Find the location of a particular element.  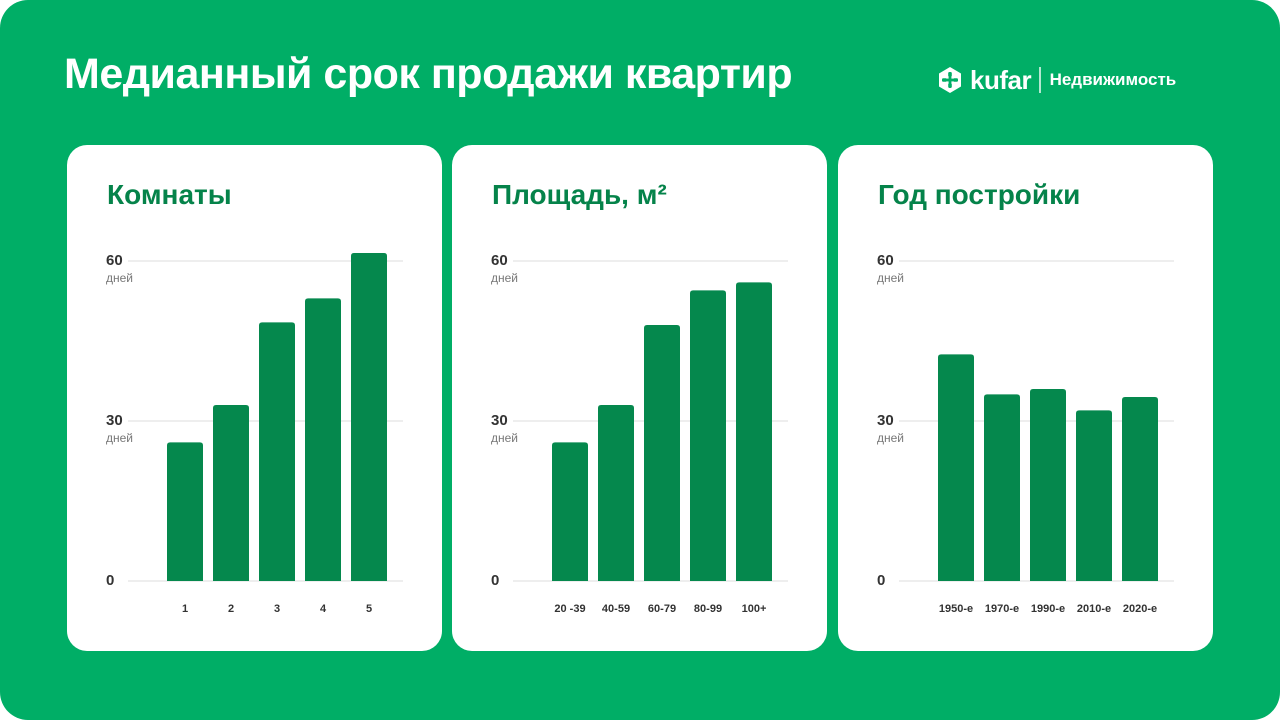

chart-title: Комнаты is located at coordinates (169, 194).